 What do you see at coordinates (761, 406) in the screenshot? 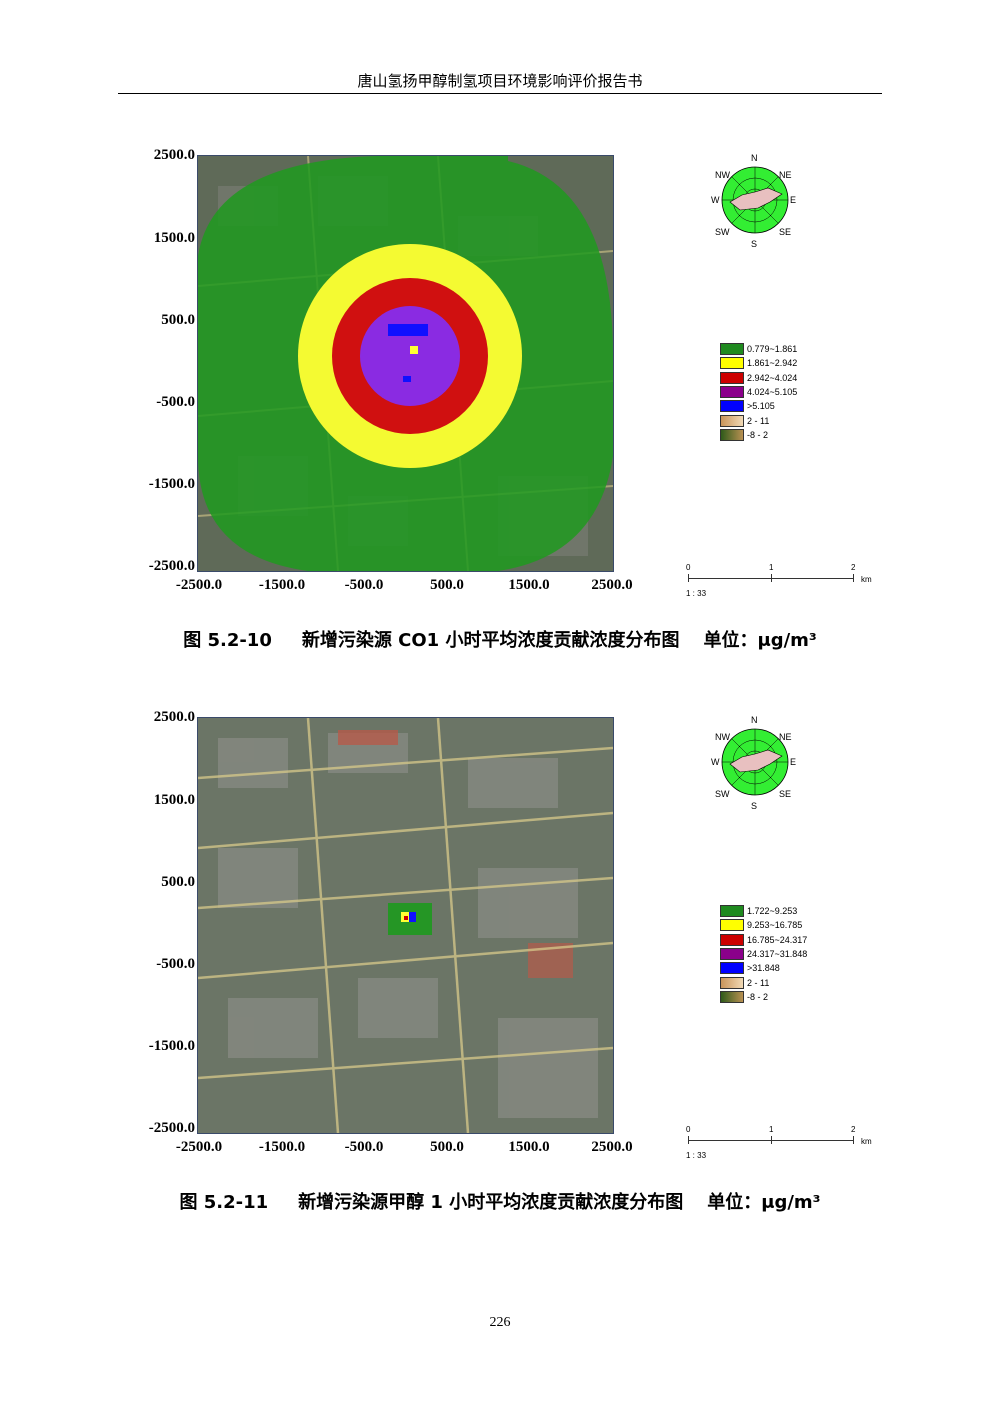
I see `legend-label: >5.105` at bounding box center [761, 406].